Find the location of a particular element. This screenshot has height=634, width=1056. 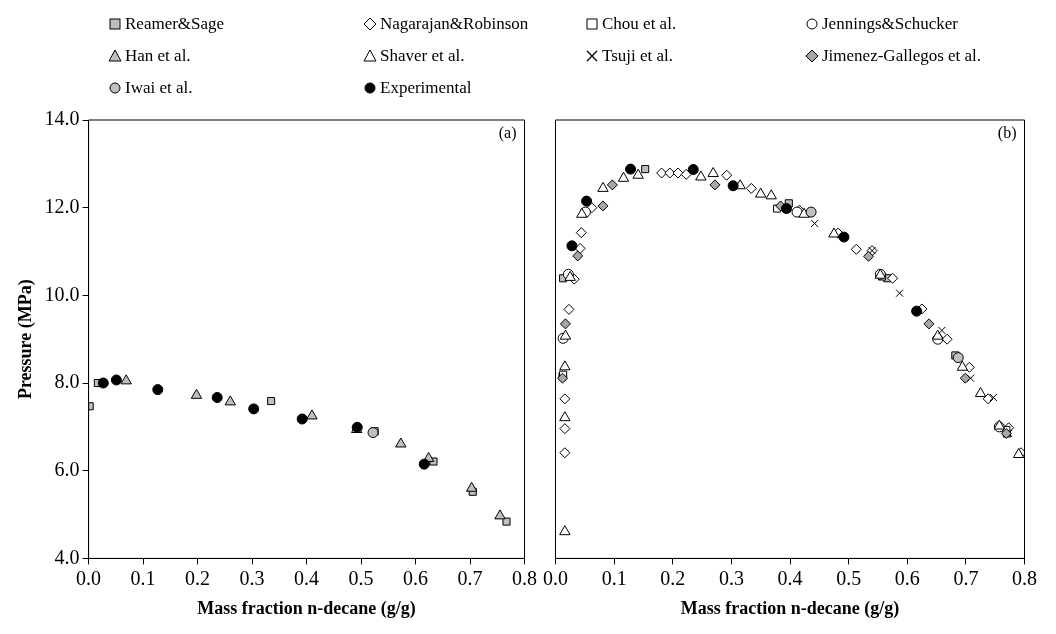

y-tick-label: 14.0 is located at coordinates (62, 118).